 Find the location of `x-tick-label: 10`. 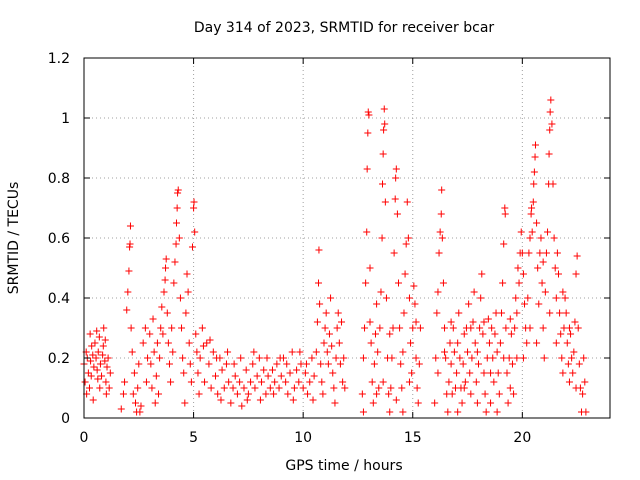

x-tick-label: 10 is located at coordinates (303, 438).